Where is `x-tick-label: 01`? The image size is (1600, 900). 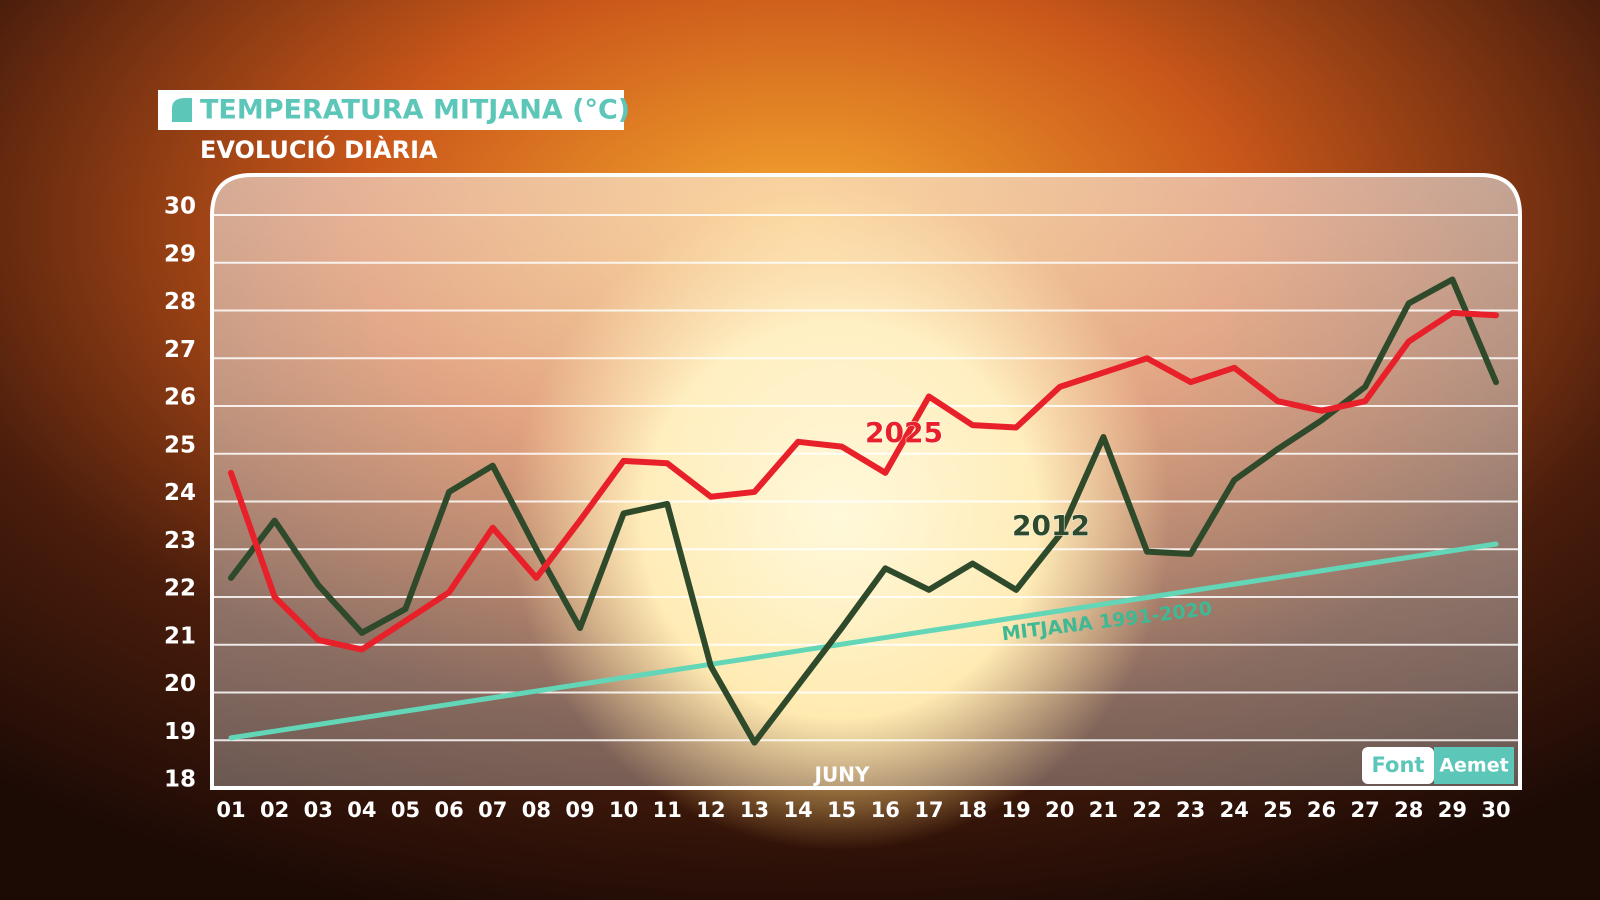 x-tick-label: 01 is located at coordinates (230, 810).